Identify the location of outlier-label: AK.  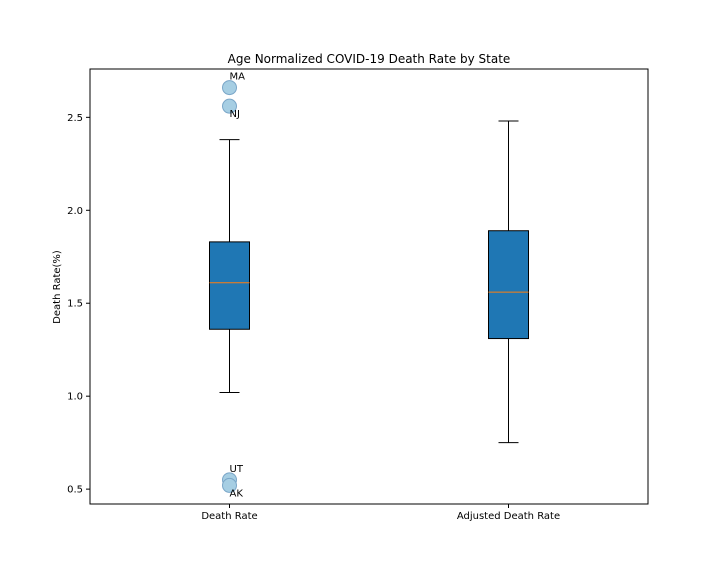
(237, 493).